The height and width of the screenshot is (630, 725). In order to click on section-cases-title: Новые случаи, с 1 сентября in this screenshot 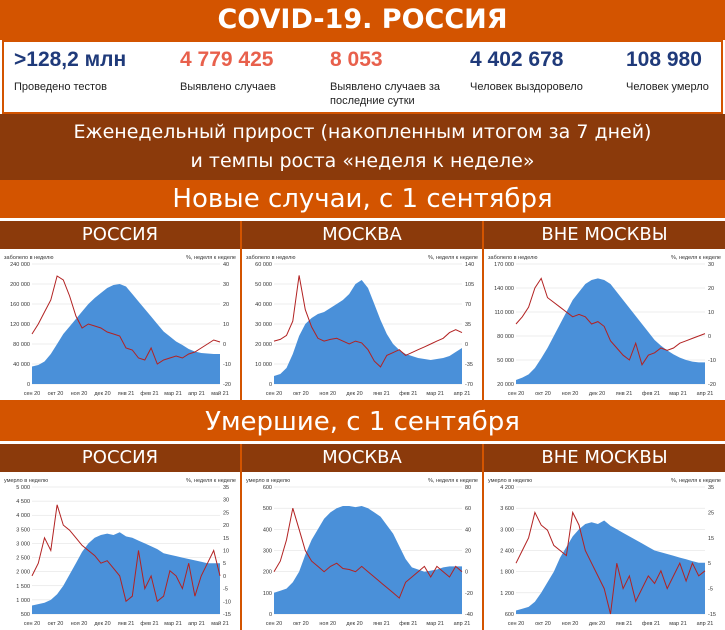, I will do `click(362, 199)`.